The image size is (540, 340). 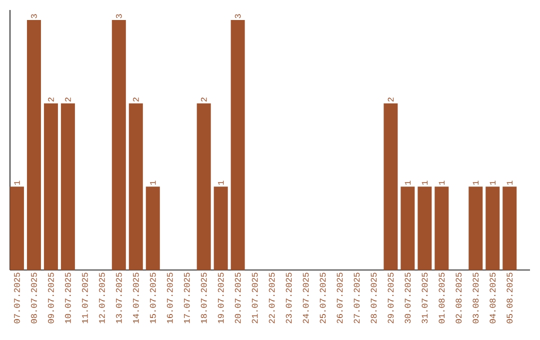 I want to click on x-tick-label: 19.07.2025, so click(x=221, y=298).